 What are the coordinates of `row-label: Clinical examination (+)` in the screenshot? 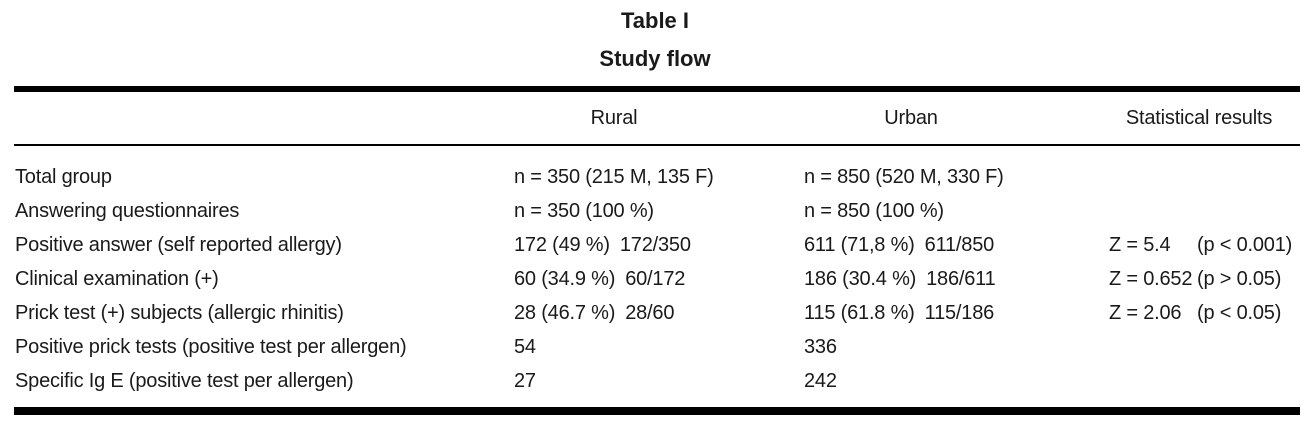 It's located at (117, 278).